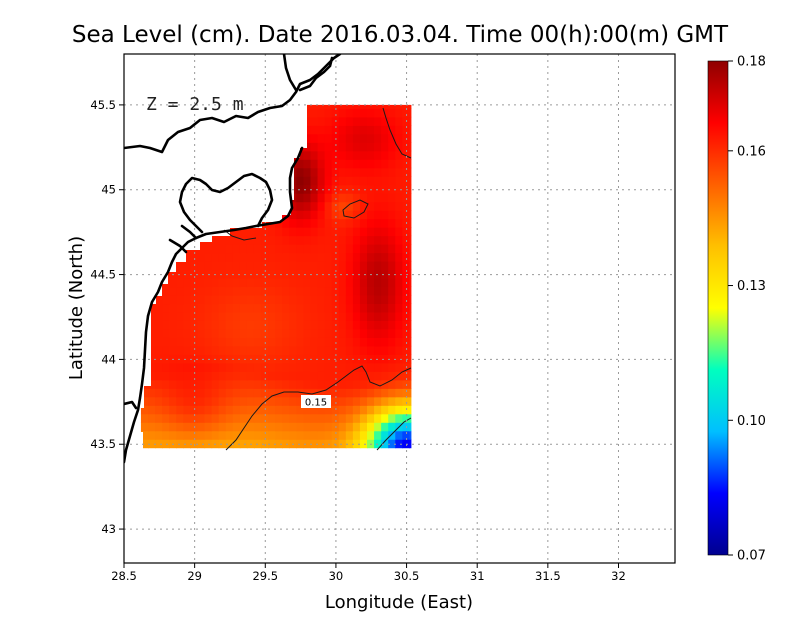 The height and width of the screenshot is (618, 800). I want to click on colorbar-tick-label: 0.16, so click(751, 151).